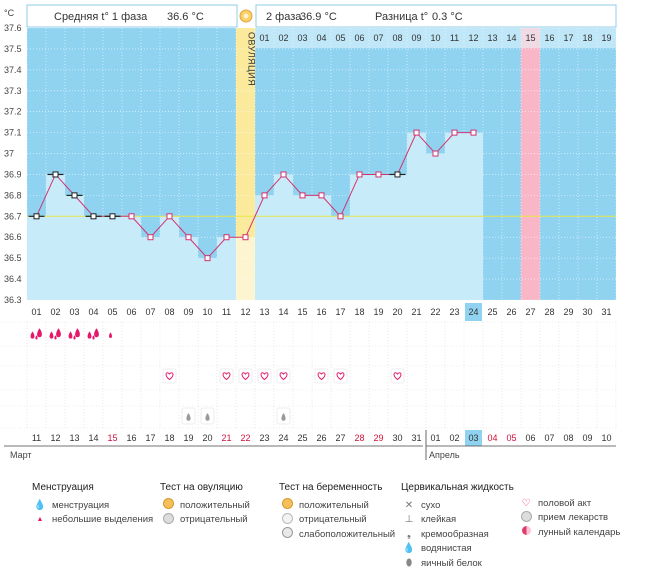  What do you see at coordinates (436, 16) in the screenshot?
I see `header-phase2-box` at bounding box center [436, 16].